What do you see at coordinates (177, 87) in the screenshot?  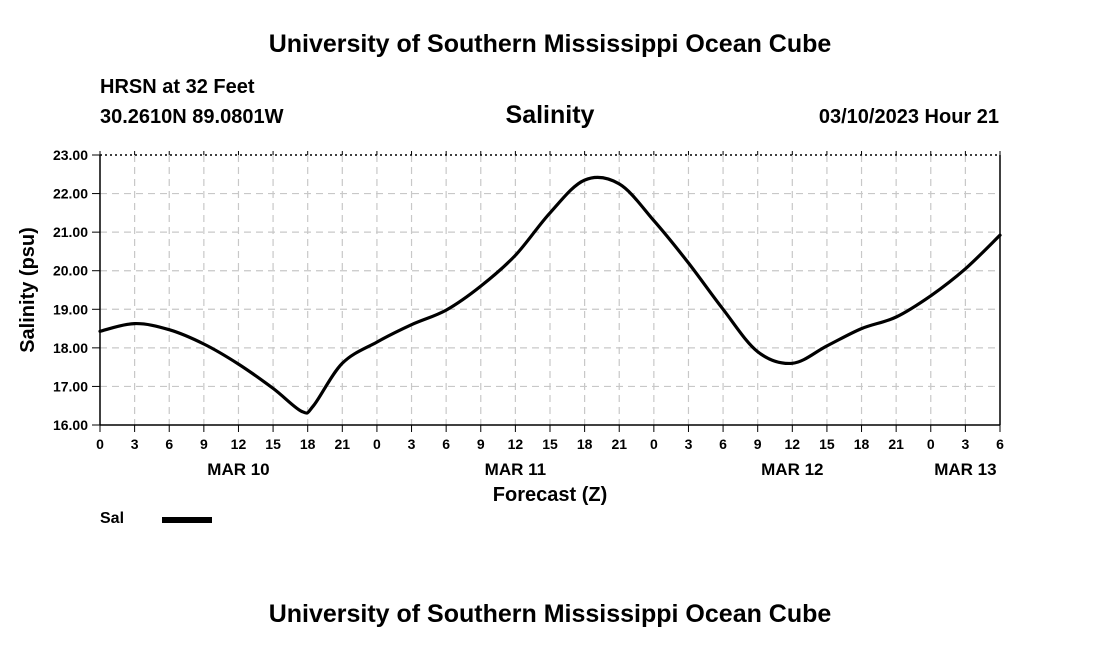 I see `station-label: HRSN at 32 Feet` at bounding box center [177, 87].